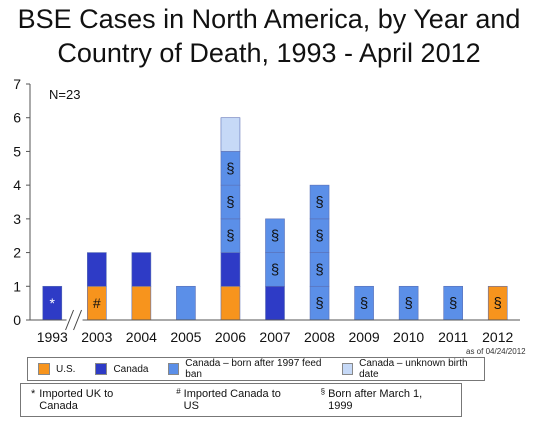 The height and width of the screenshot is (428, 538). I want to click on footnote-imported-uk: * Imported UK to Canada, so click(91, 400).